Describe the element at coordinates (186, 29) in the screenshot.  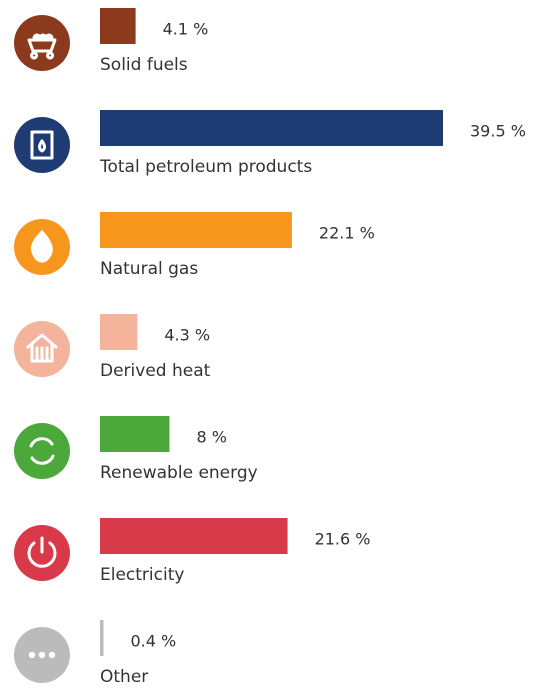
I see `value-label: 4.1 %` at that location.